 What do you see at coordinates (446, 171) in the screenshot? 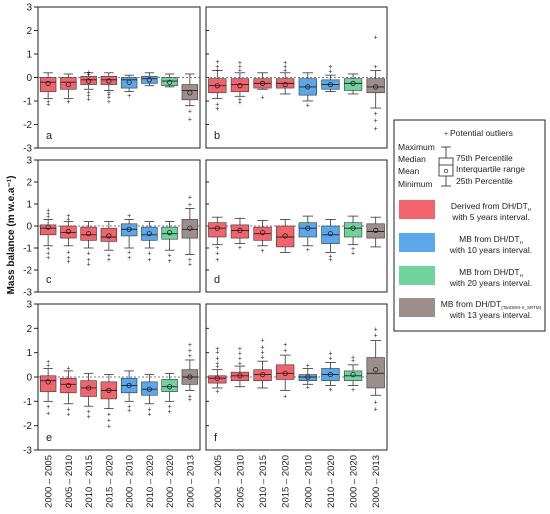
I see `key-mean` at bounding box center [446, 171].